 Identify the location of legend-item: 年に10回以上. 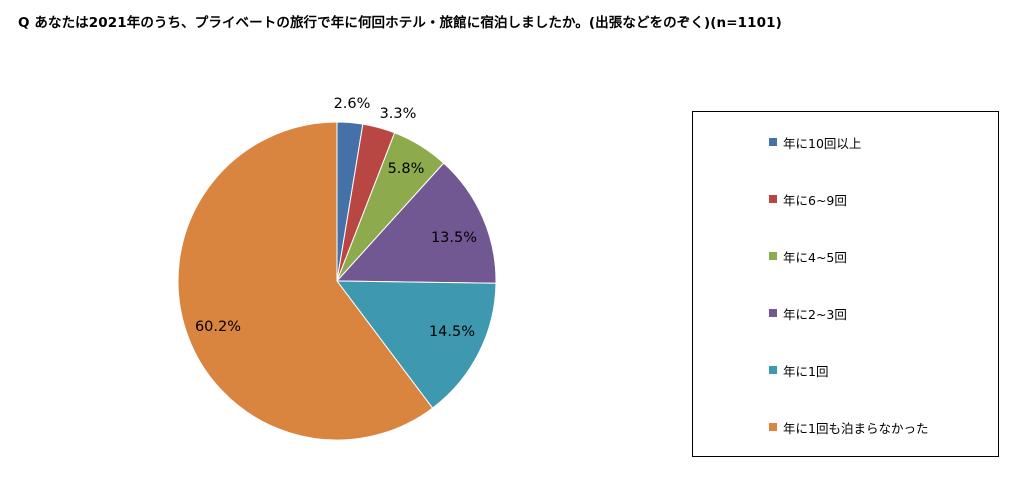
(815, 142).